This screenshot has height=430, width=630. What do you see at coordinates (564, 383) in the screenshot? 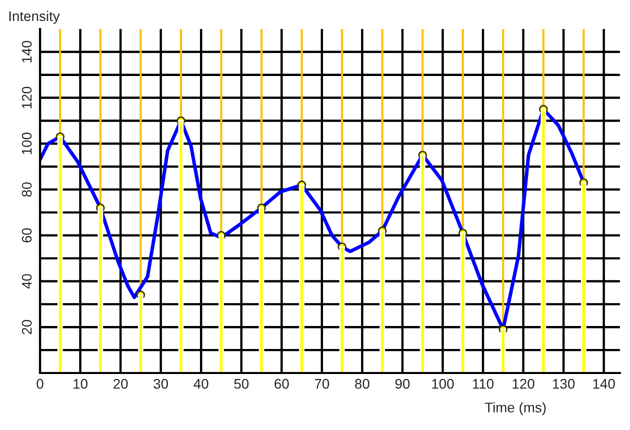
I see `x-tick-label: 130` at bounding box center [564, 383].